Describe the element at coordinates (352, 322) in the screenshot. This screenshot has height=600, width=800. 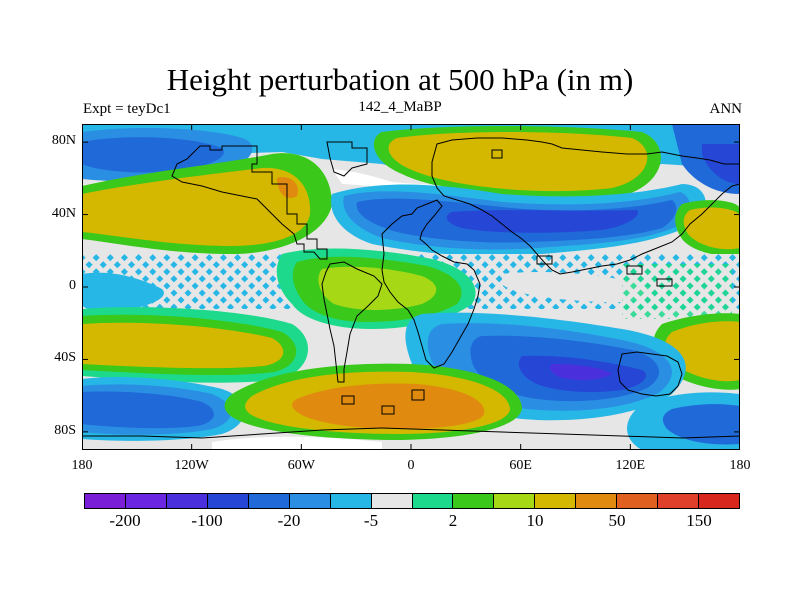
I see `coast-south-america` at that location.